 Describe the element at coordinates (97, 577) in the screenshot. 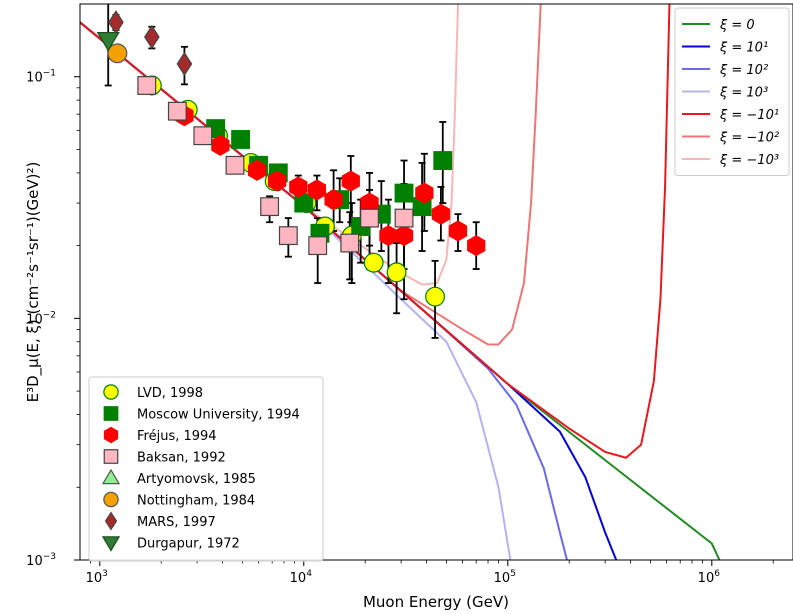

I see `x-tick-label-0: 103` at that location.